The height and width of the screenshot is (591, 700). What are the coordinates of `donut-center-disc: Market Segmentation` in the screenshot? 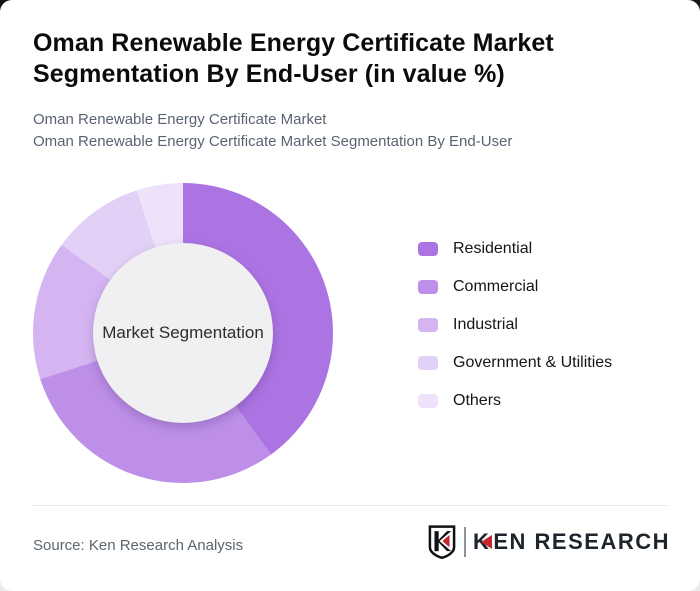 It's located at (183, 333).